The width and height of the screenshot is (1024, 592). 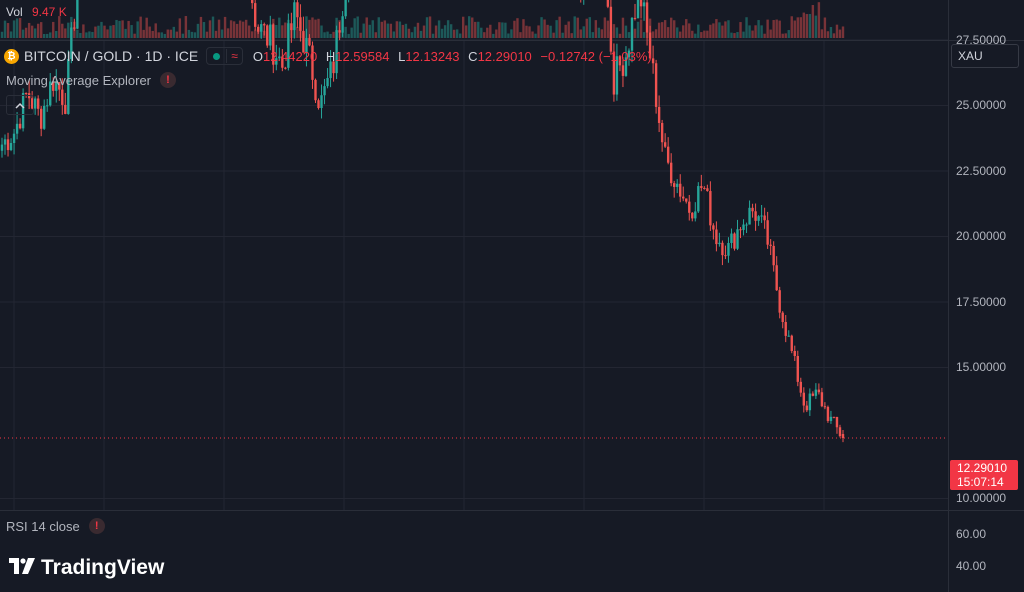 I want to click on high-value: 12.59584, so click(x=362, y=56).